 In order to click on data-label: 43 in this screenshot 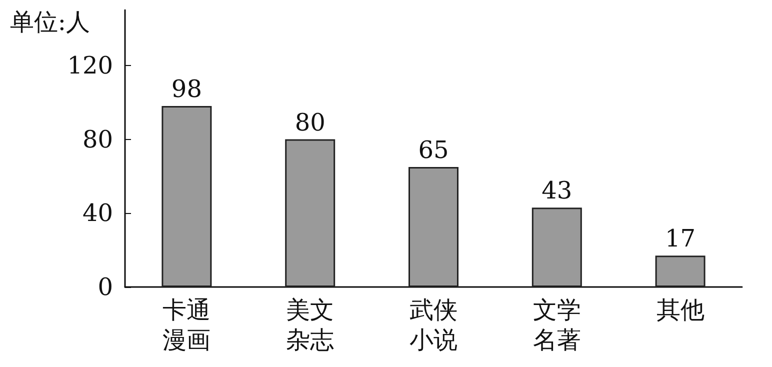, I will do `click(557, 190)`.